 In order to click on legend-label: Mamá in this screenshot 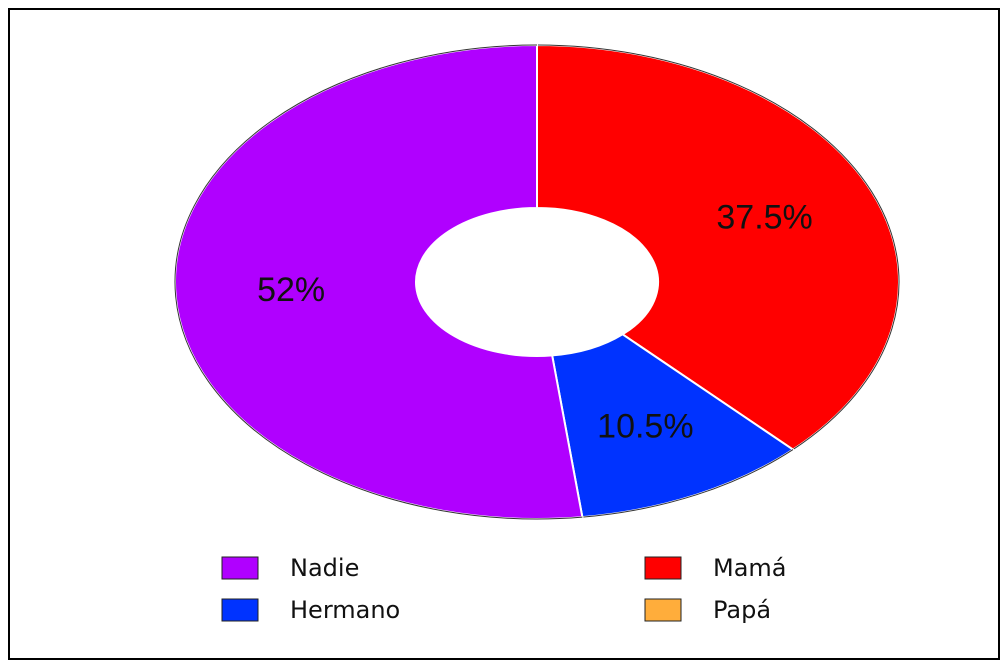, I will do `click(750, 568)`.